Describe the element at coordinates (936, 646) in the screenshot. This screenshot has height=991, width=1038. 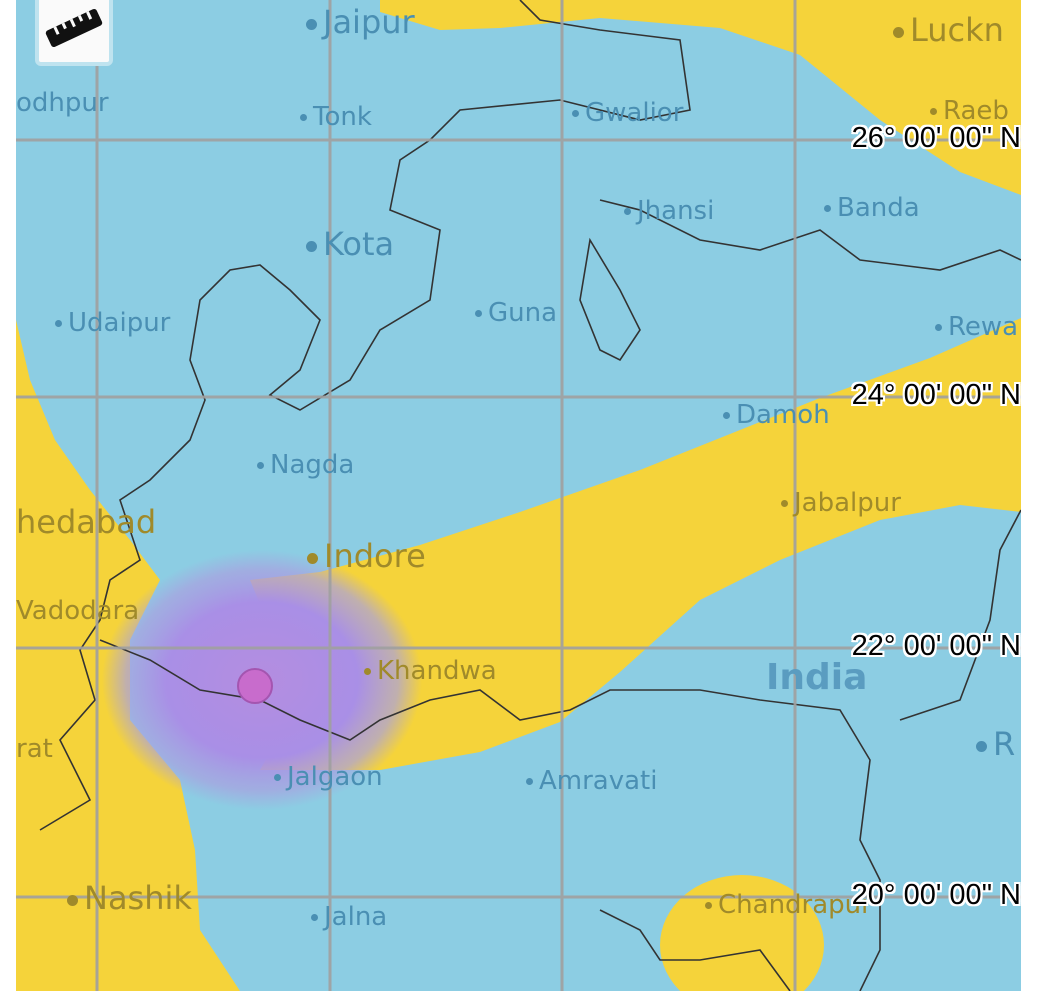
I see `latitude-label-22: 22° 00' 00" N` at that location.